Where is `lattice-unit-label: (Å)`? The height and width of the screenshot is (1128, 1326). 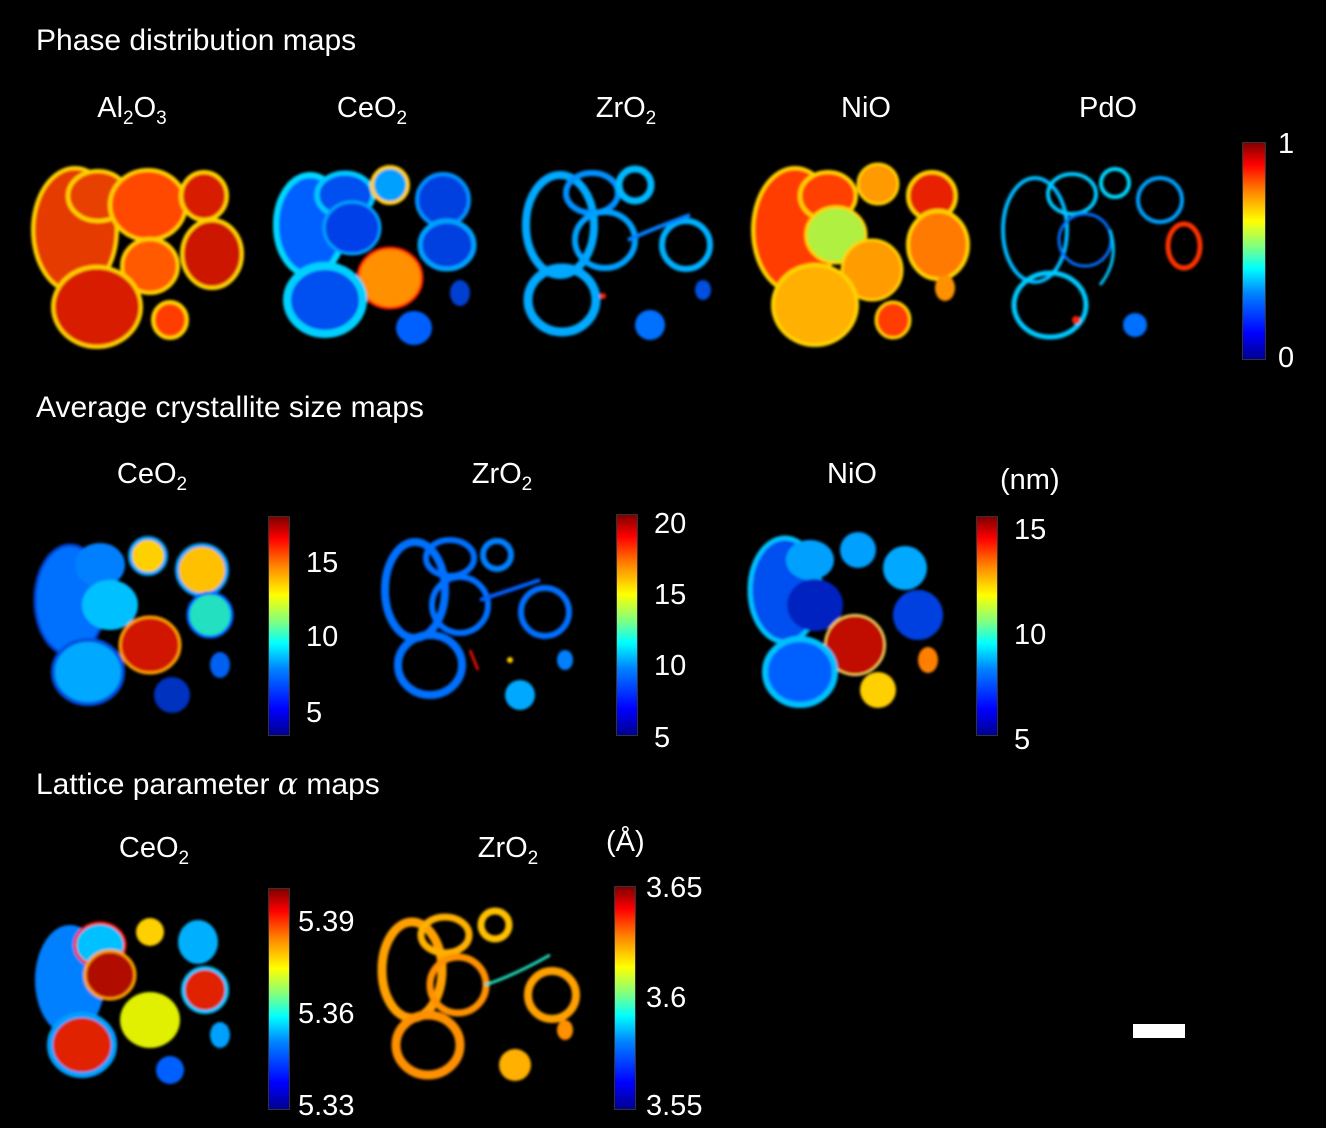
lattice-unit-label: (Å) is located at coordinates (625, 842).